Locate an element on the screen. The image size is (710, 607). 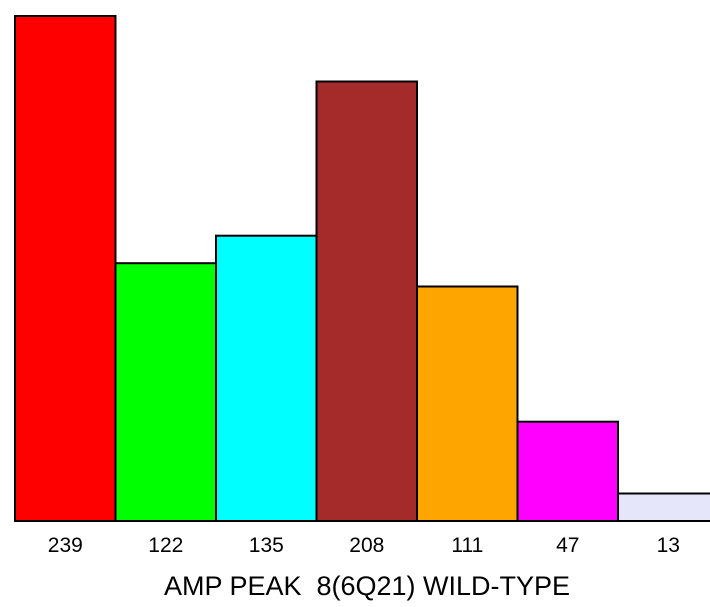
tick-label-111: 111 is located at coordinates (467, 545).